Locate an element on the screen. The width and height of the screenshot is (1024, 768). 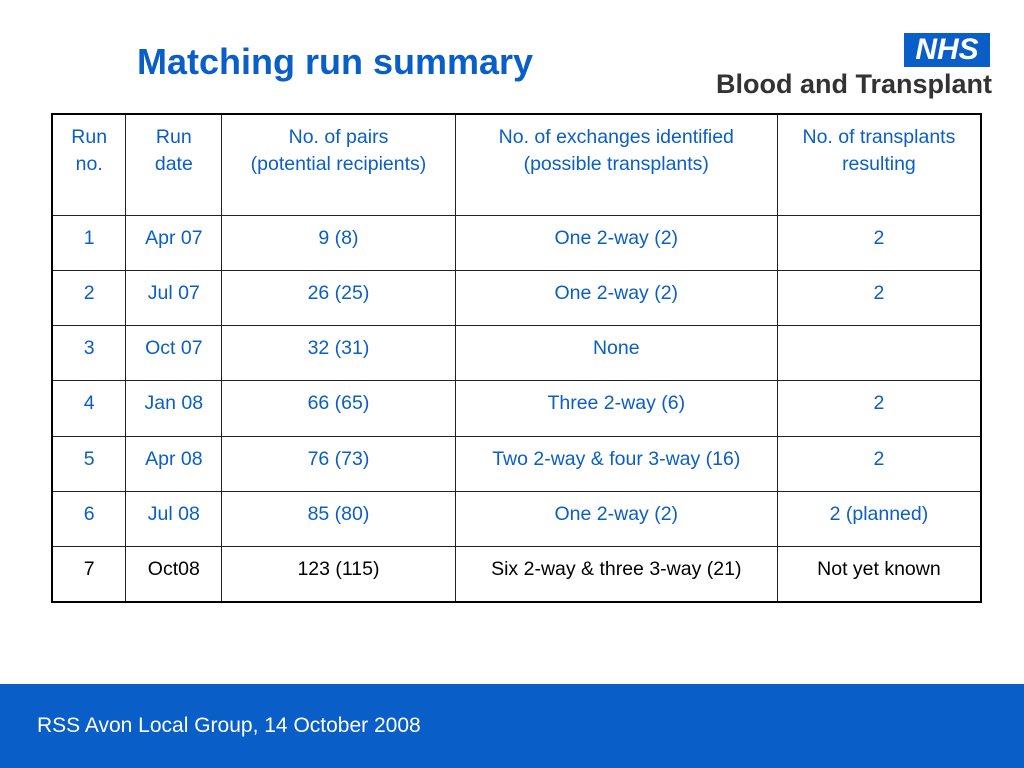
table-row: 3 Oct 07 32 (31) None is located at coordinates (516, 353).